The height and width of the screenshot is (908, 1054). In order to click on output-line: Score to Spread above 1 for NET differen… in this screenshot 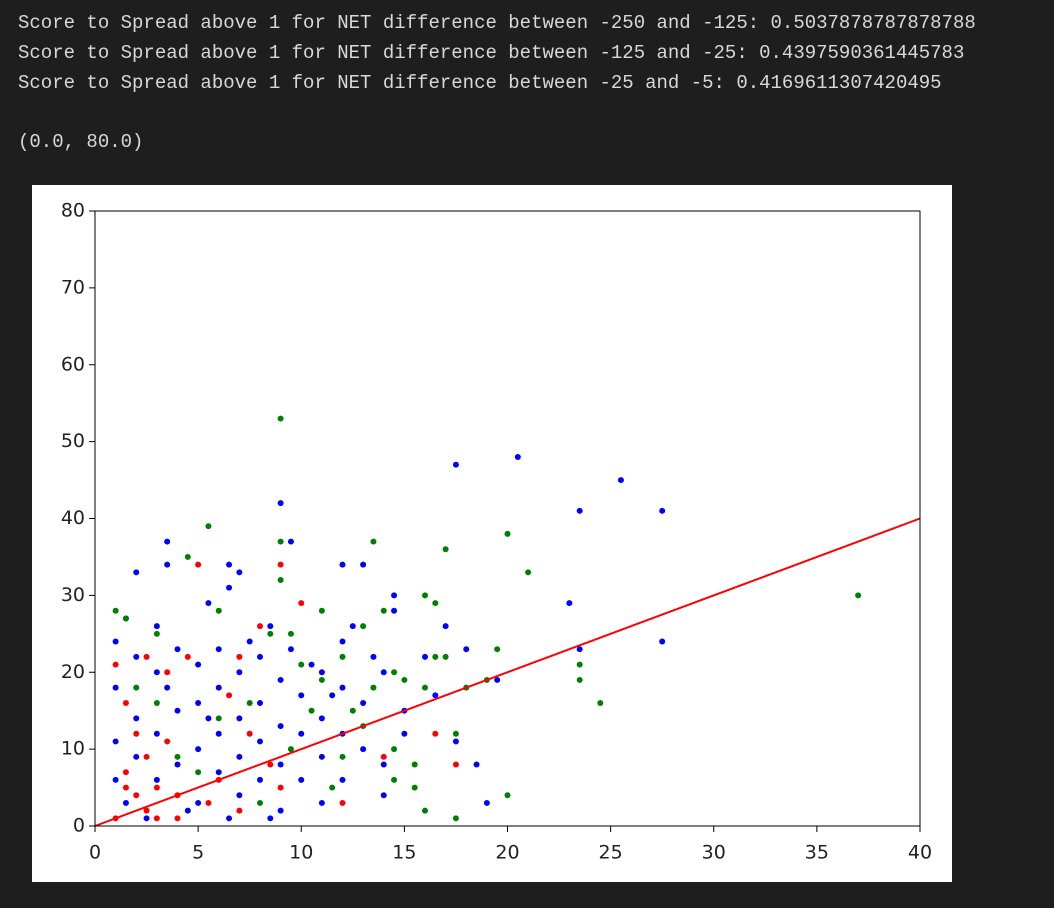, I will do `click(480, 83)`.